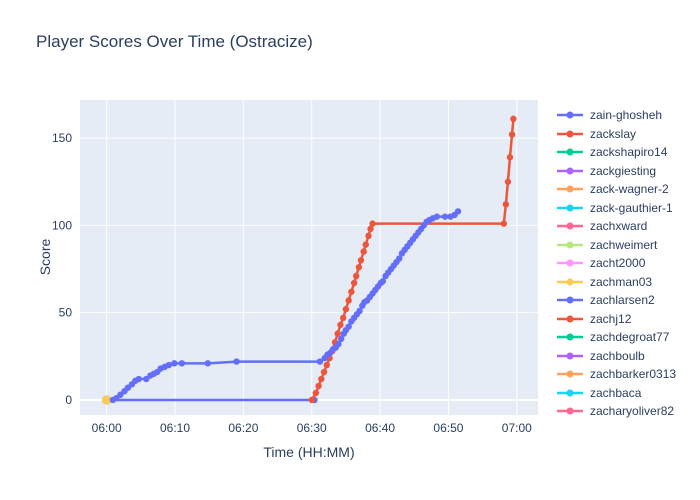 This screenshot has width=700, height=500. What do you see at coordinates (107, 400) in the screenshot?
I see `trace-marker-zachman03` at bounding box center [107, 400].